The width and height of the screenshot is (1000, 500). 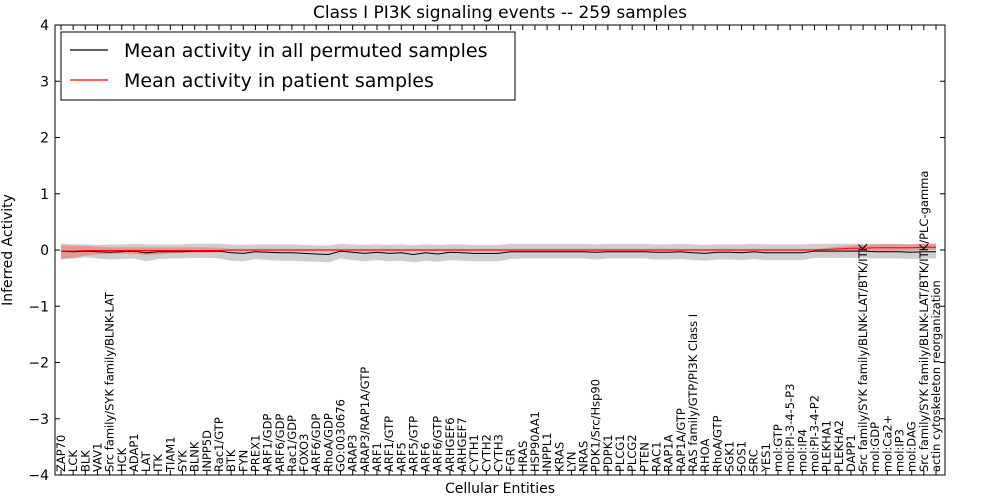 I want to click on x-category-label: ITK, so click(x=158, y=463).